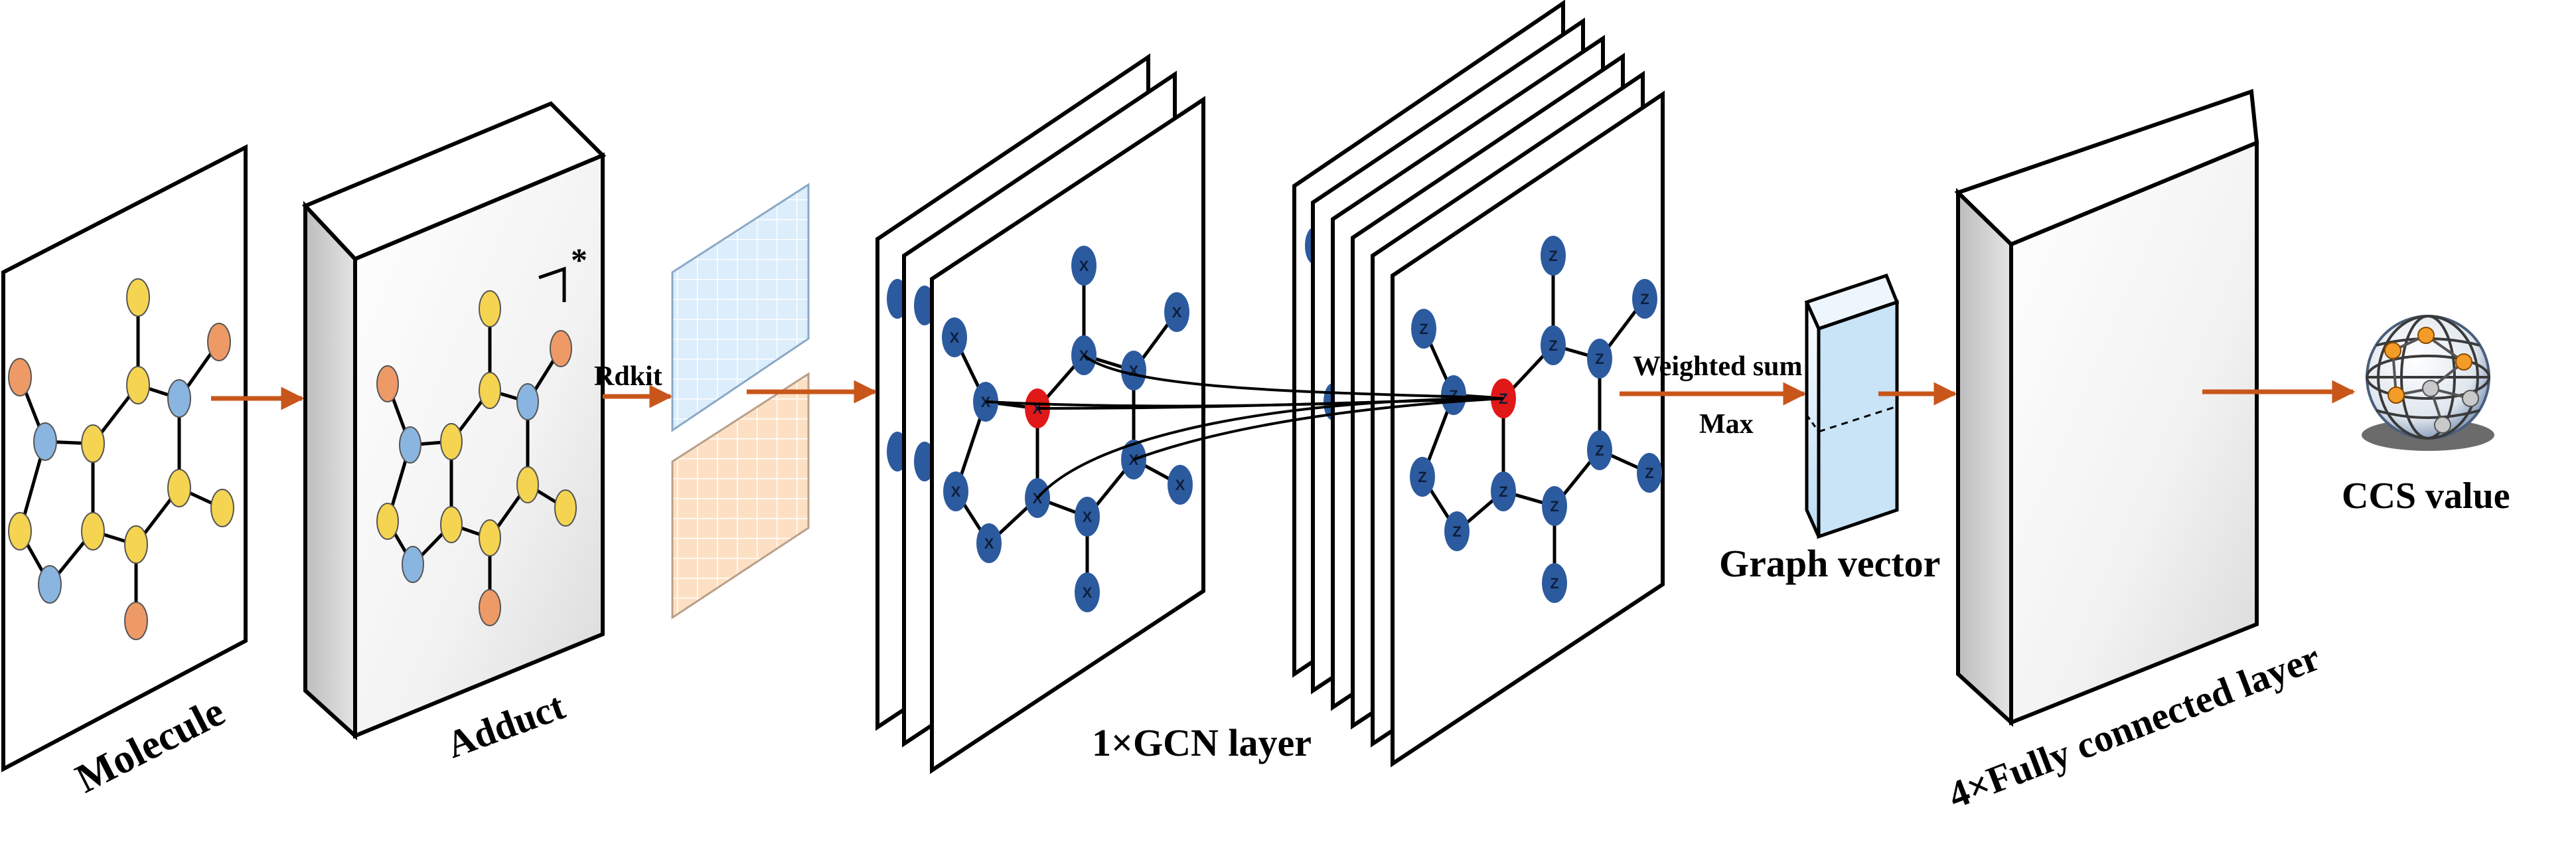  What do you see at coordinates (1244, 426) in the screenshot?
I see `aggregation-lines` at bounding box center [1244, 426].